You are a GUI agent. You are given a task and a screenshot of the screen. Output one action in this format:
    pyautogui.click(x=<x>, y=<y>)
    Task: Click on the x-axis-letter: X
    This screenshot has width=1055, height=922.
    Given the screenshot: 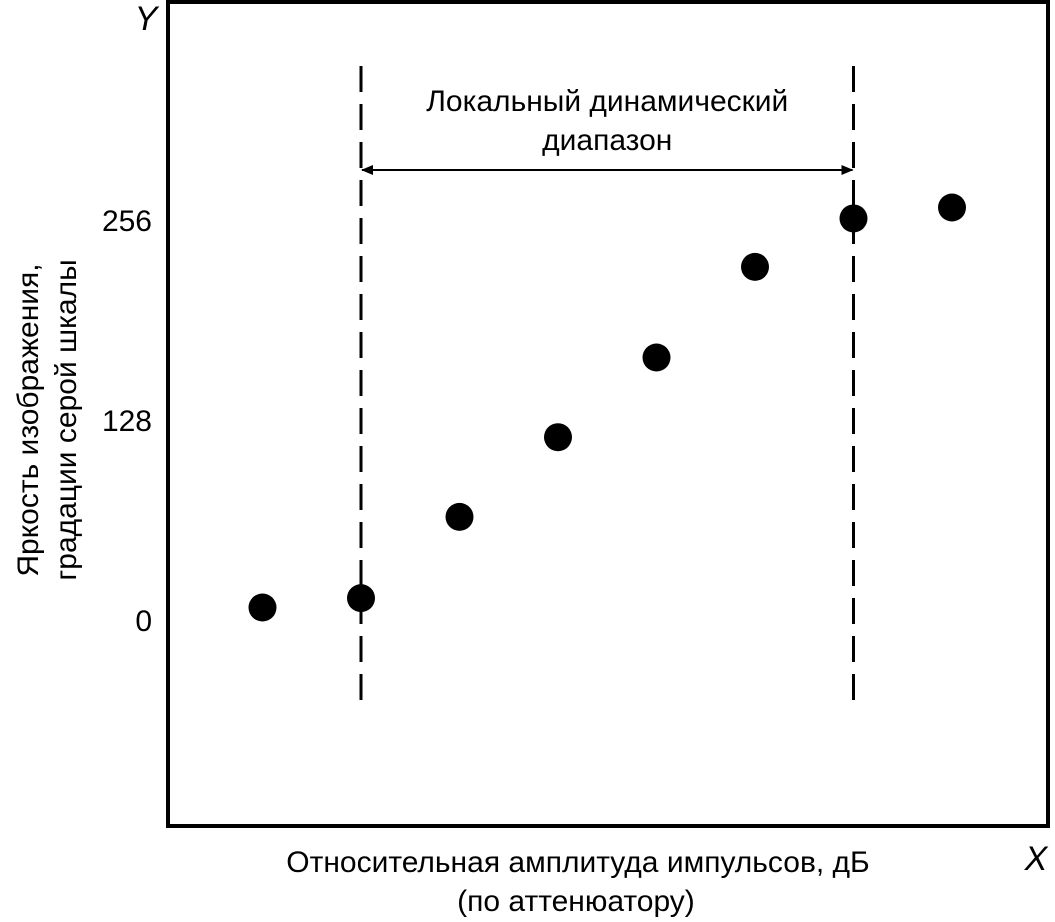 What is the action you would take?
    pyautogui.click(x=1036, y=859)
    